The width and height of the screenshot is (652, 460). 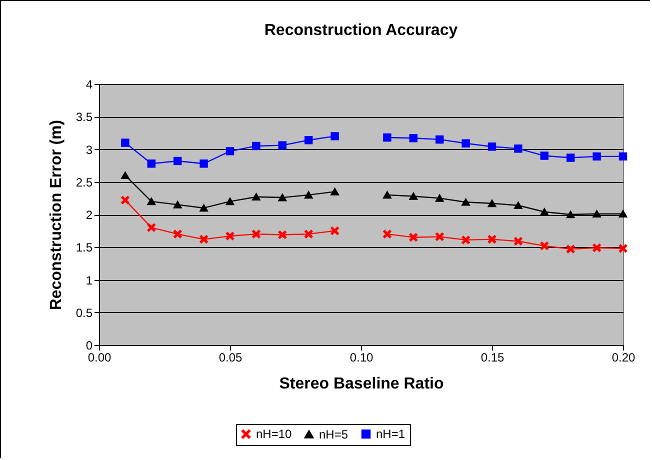 I want to click on y-tick-label: 0.5, so click(x=84, y=313).